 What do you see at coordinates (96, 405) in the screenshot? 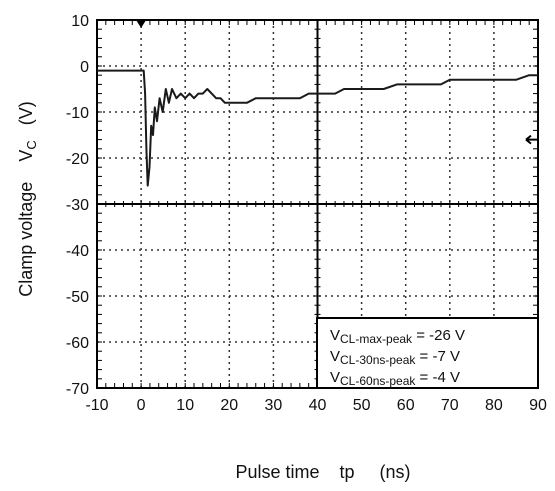
I see `x-tick-label: -10` at bounding box center [96, 405].